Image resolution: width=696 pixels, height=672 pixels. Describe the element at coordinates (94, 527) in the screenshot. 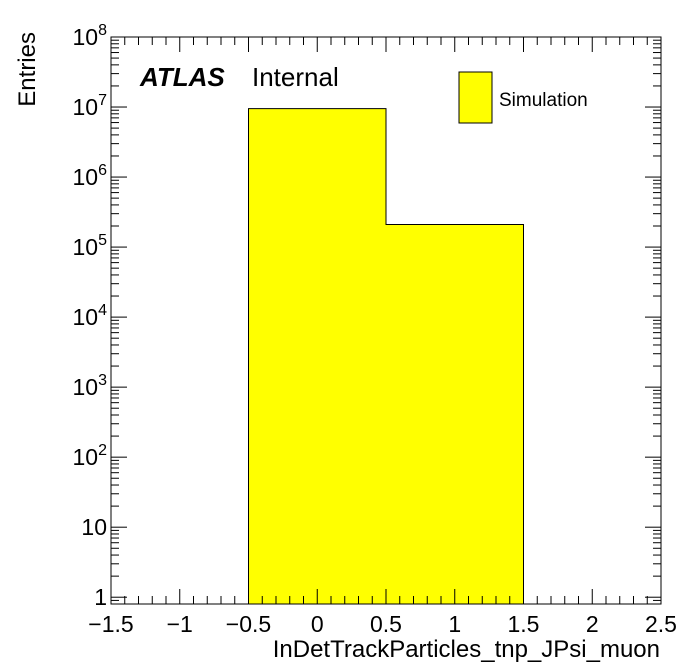

I see `y-tick-label: 10` at that location.